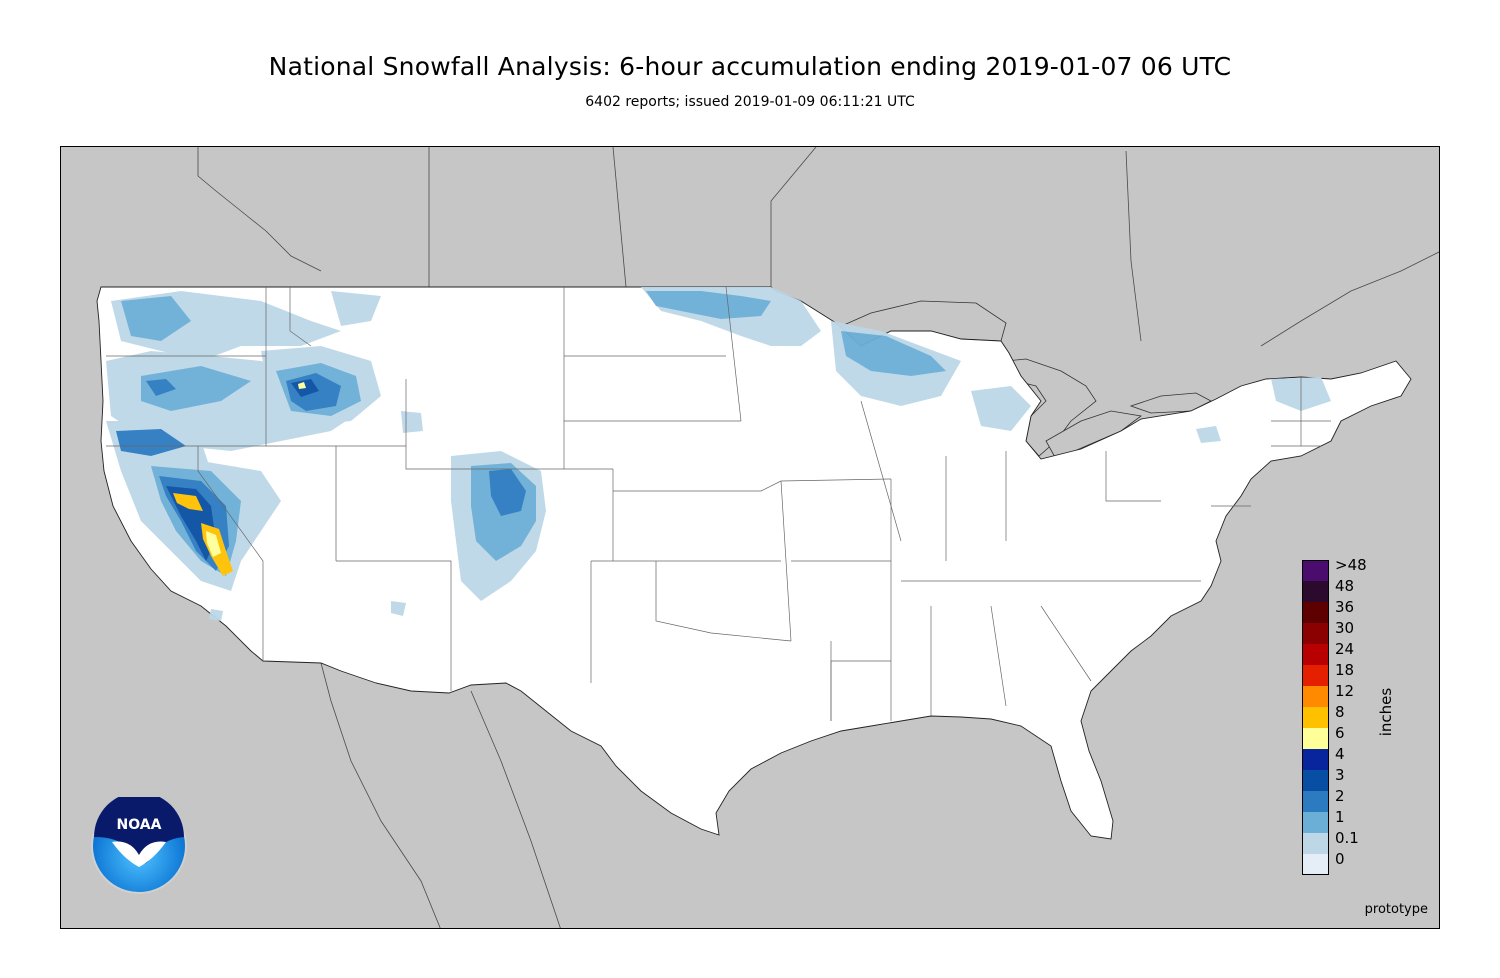  Describe the element at coordinates (1345, 649) in the screenshot. I see `legend-label: 24` at that location.